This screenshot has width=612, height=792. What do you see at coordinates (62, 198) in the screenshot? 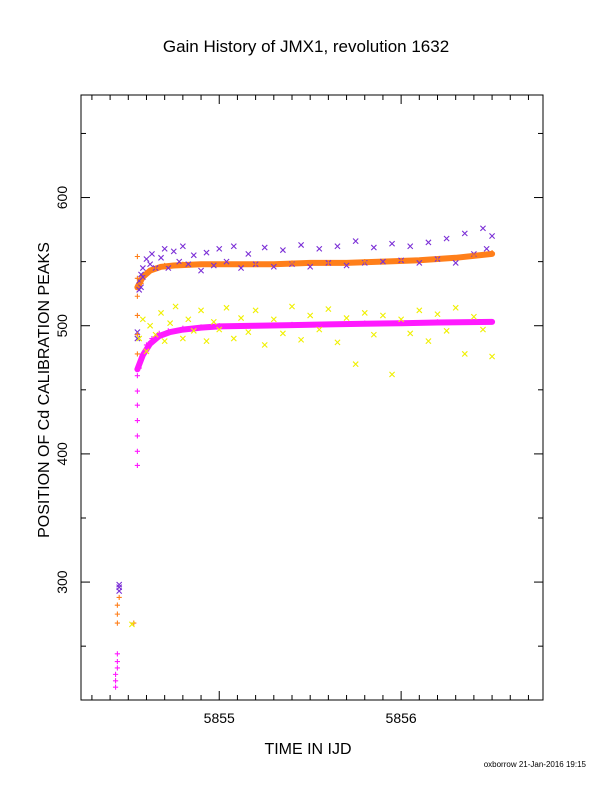
I see `y-tick-label: 600` at bounding box center [62, 198].